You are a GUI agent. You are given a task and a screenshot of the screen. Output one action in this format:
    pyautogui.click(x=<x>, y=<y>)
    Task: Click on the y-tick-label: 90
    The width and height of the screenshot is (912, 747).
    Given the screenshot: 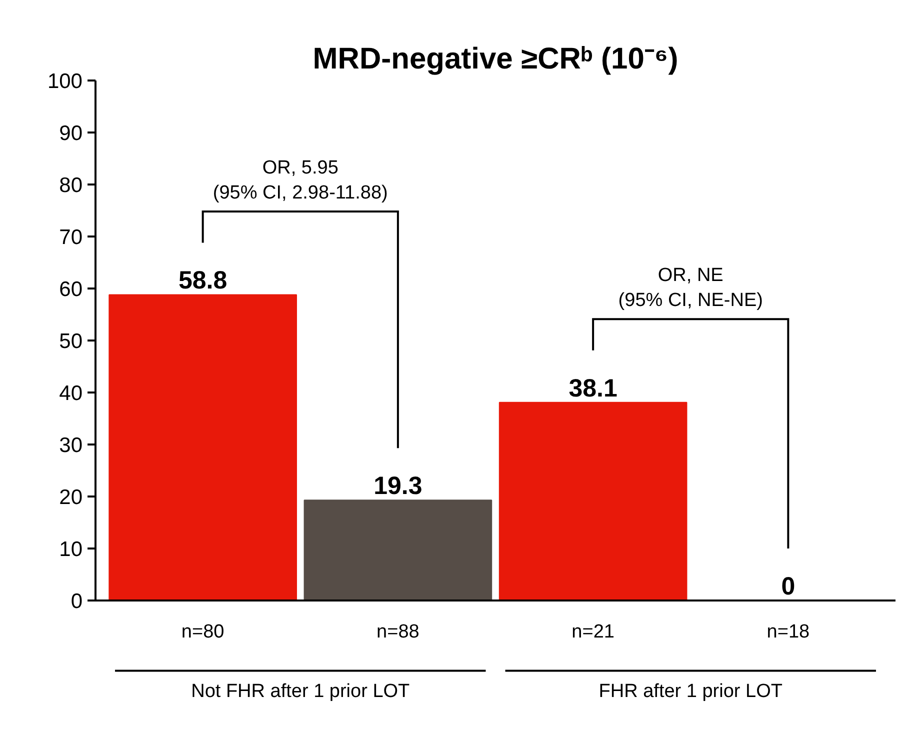 What is the action you would take?
    pyautogui.click(x=70, y=133)
    